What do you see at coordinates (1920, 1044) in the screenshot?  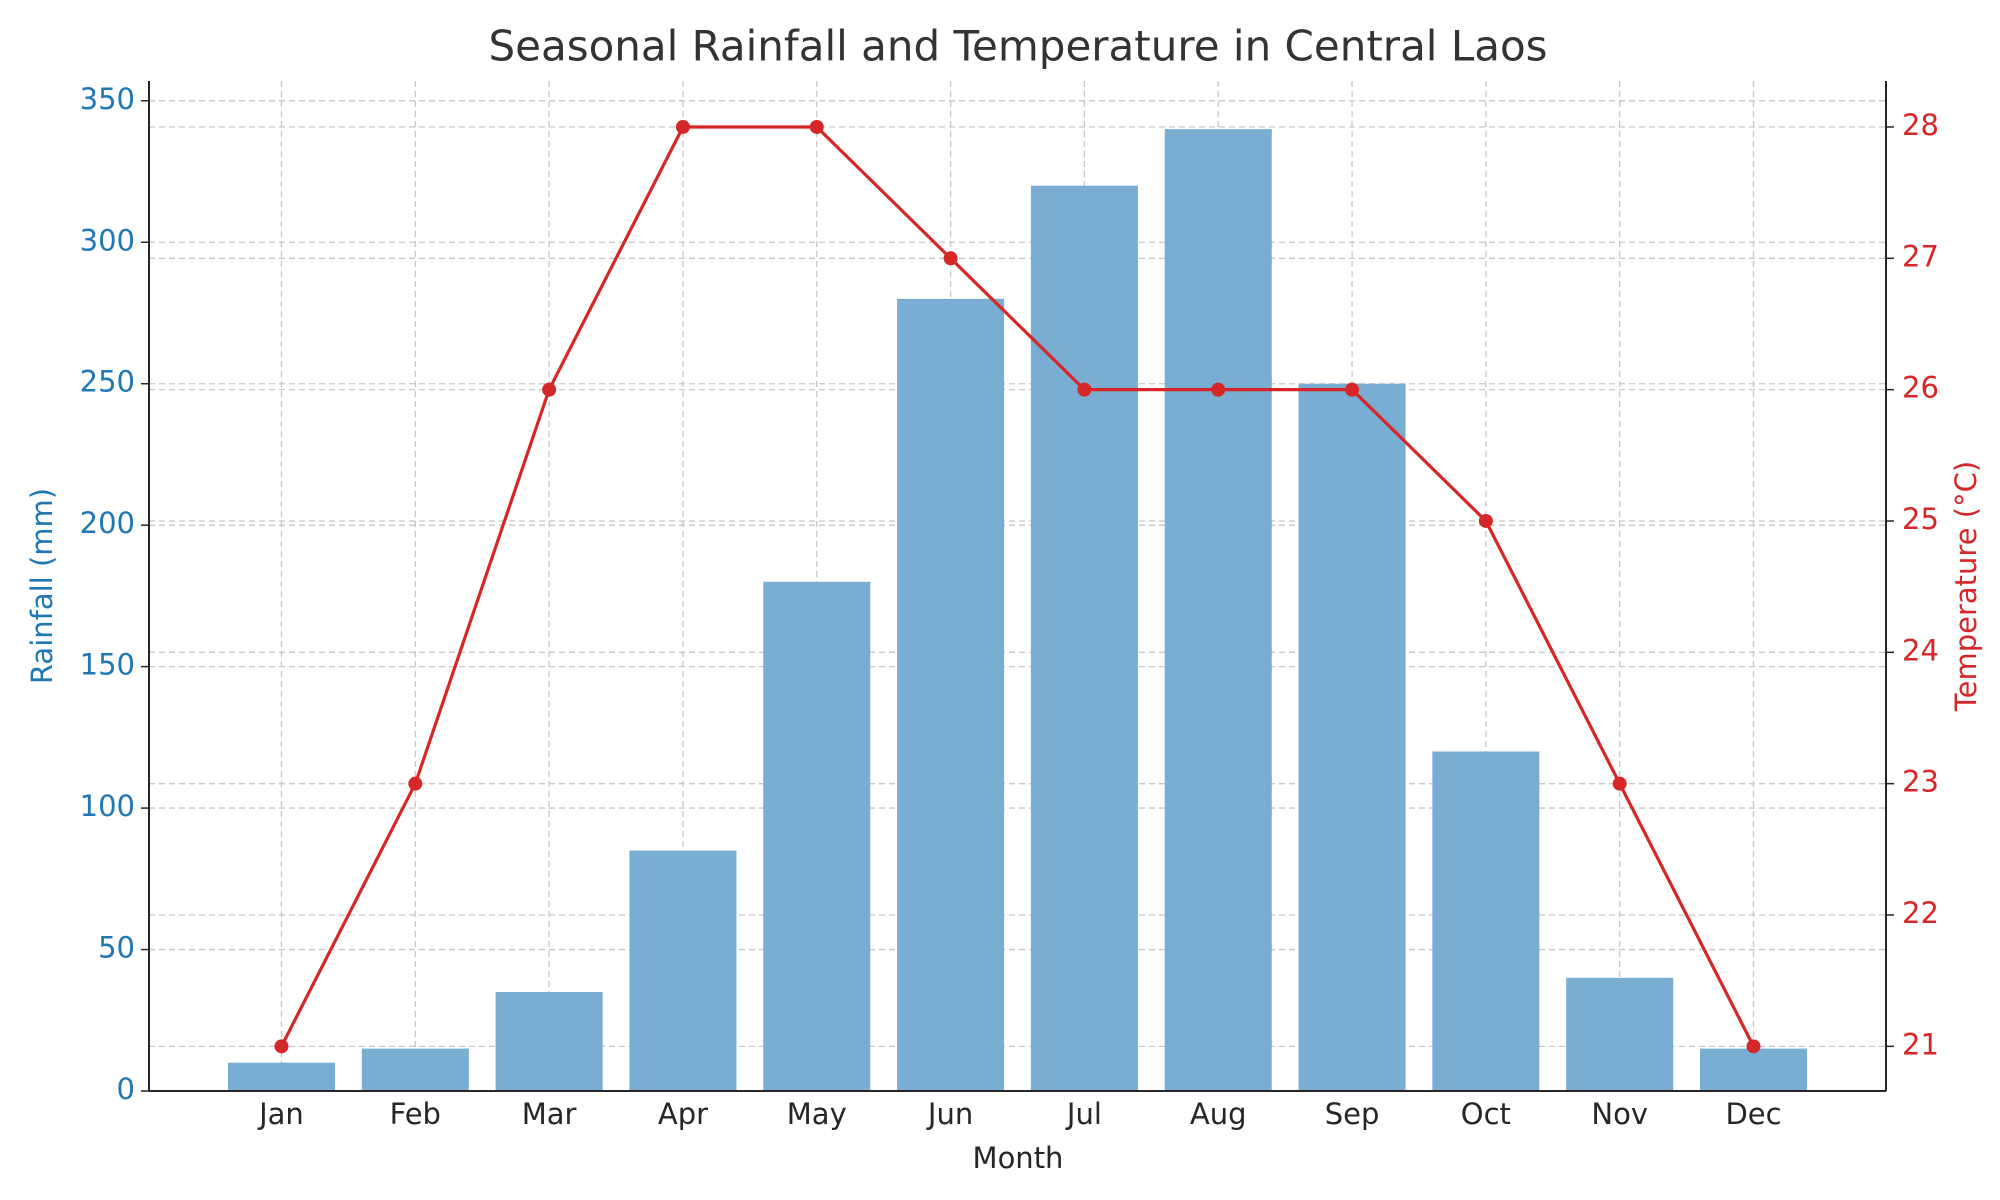 I see `y2-tick-label: 21` at bounding box center [1920, 1044].